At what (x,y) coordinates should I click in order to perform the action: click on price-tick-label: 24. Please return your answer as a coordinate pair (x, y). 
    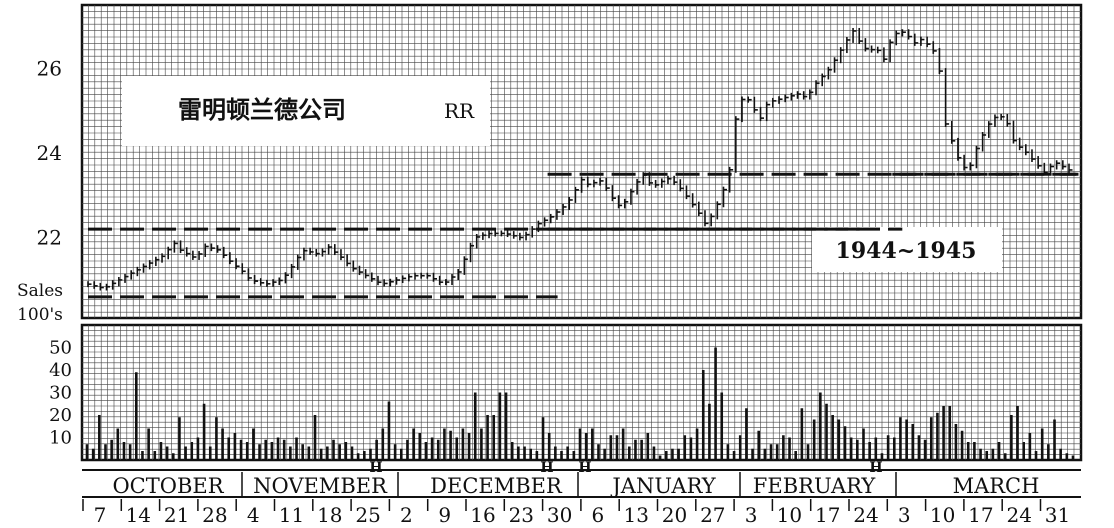
    Looking at the image, I should click on (49, 153).